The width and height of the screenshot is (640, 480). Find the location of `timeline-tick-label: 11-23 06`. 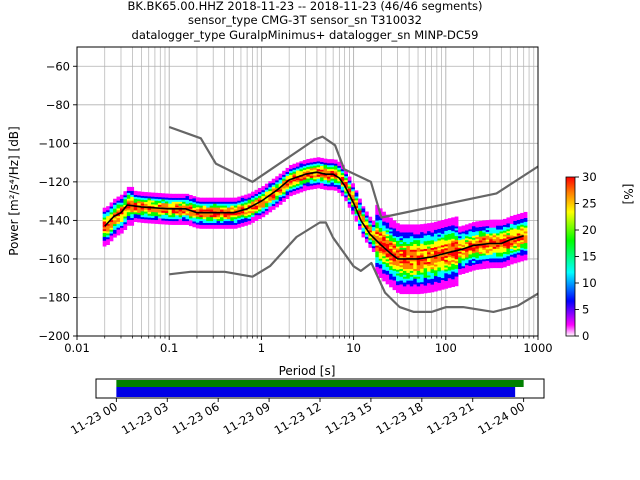

timeline-tick-label: 11-23 06 is located at coordinates (196, 418).